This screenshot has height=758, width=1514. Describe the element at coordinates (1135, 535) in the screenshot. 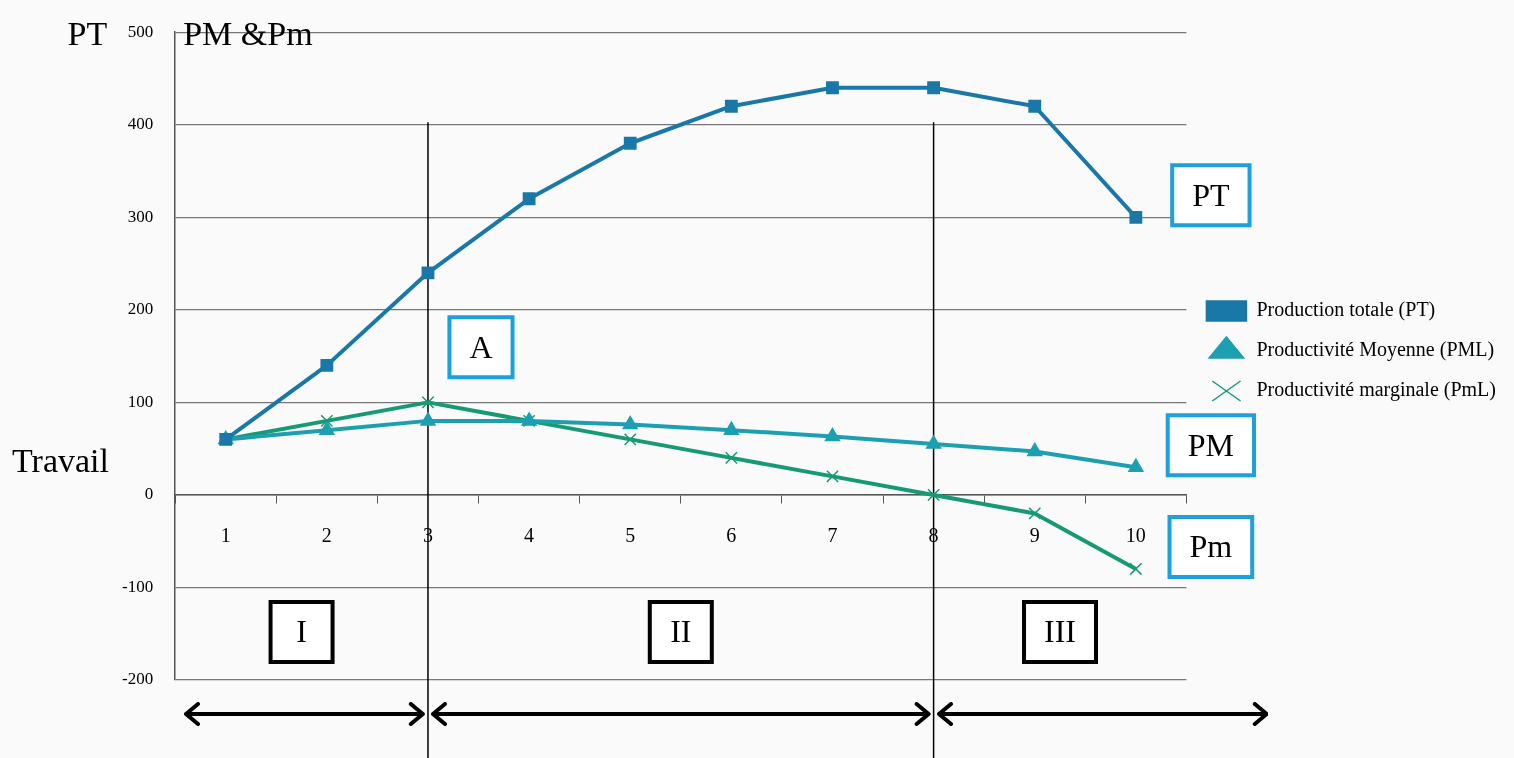

I see `x-tick-label: 10` at that location.